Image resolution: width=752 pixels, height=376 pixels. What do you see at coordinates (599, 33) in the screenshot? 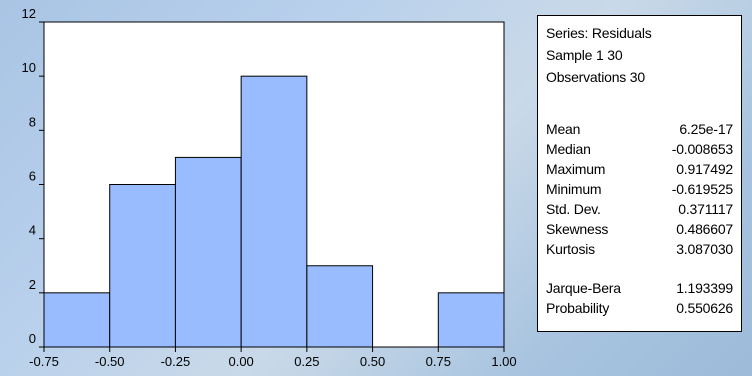
I see `series-label: Series: Residuals` at bounding box center [599, 33].